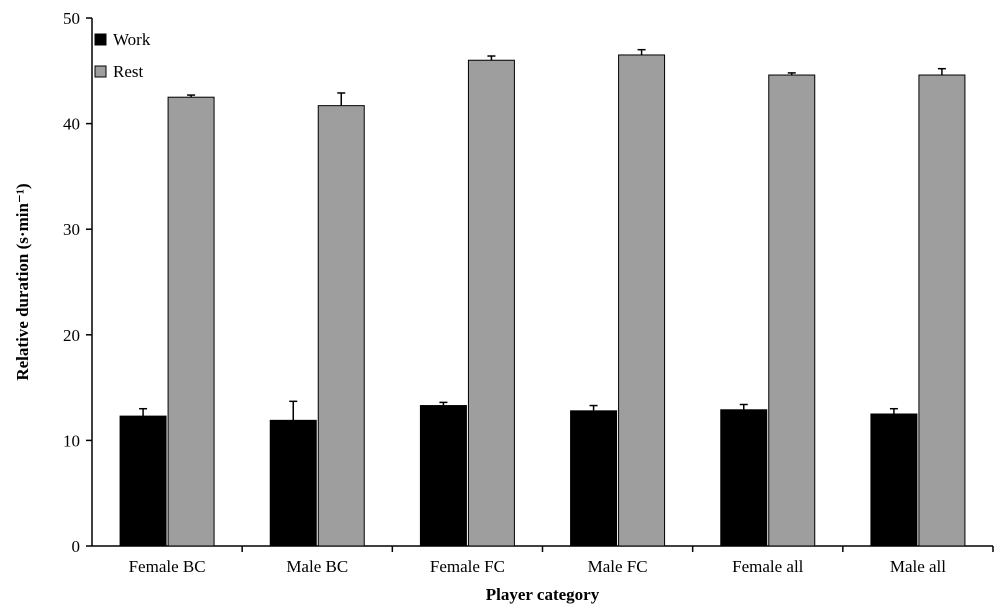  I want to click on y-axis-ticks: 0 10 20 30 40 50, so click(77, 282).